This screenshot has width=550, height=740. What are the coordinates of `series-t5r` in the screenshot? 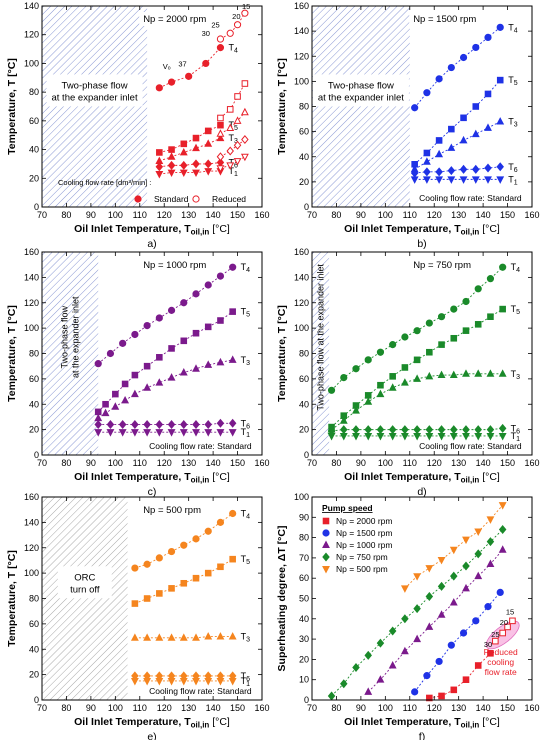 It's located at (233, 101).